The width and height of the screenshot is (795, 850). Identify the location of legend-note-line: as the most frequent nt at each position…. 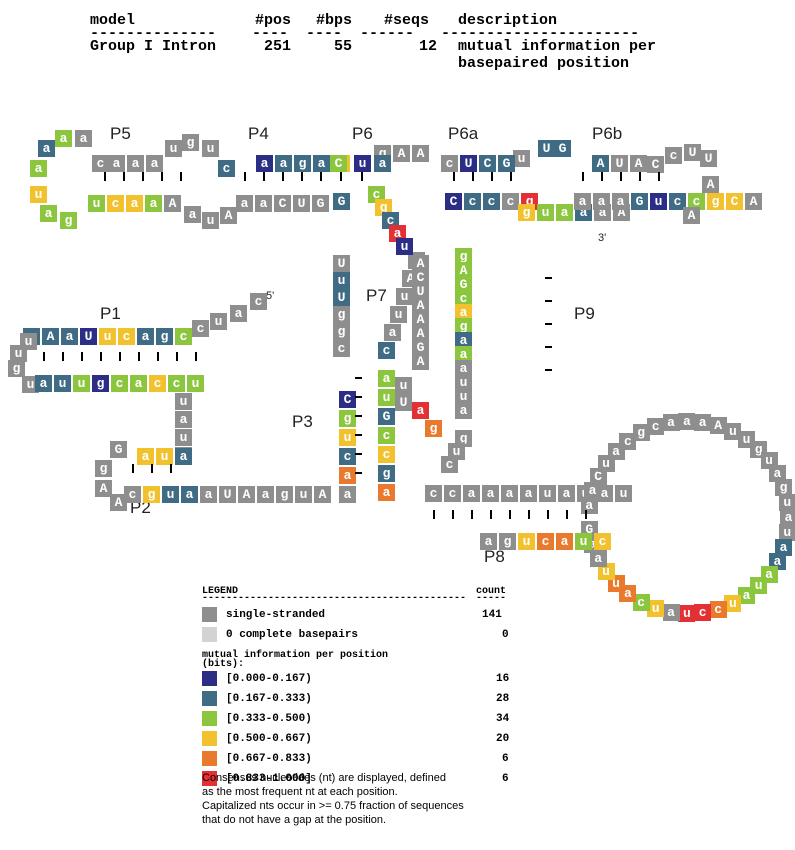
(300, 792).